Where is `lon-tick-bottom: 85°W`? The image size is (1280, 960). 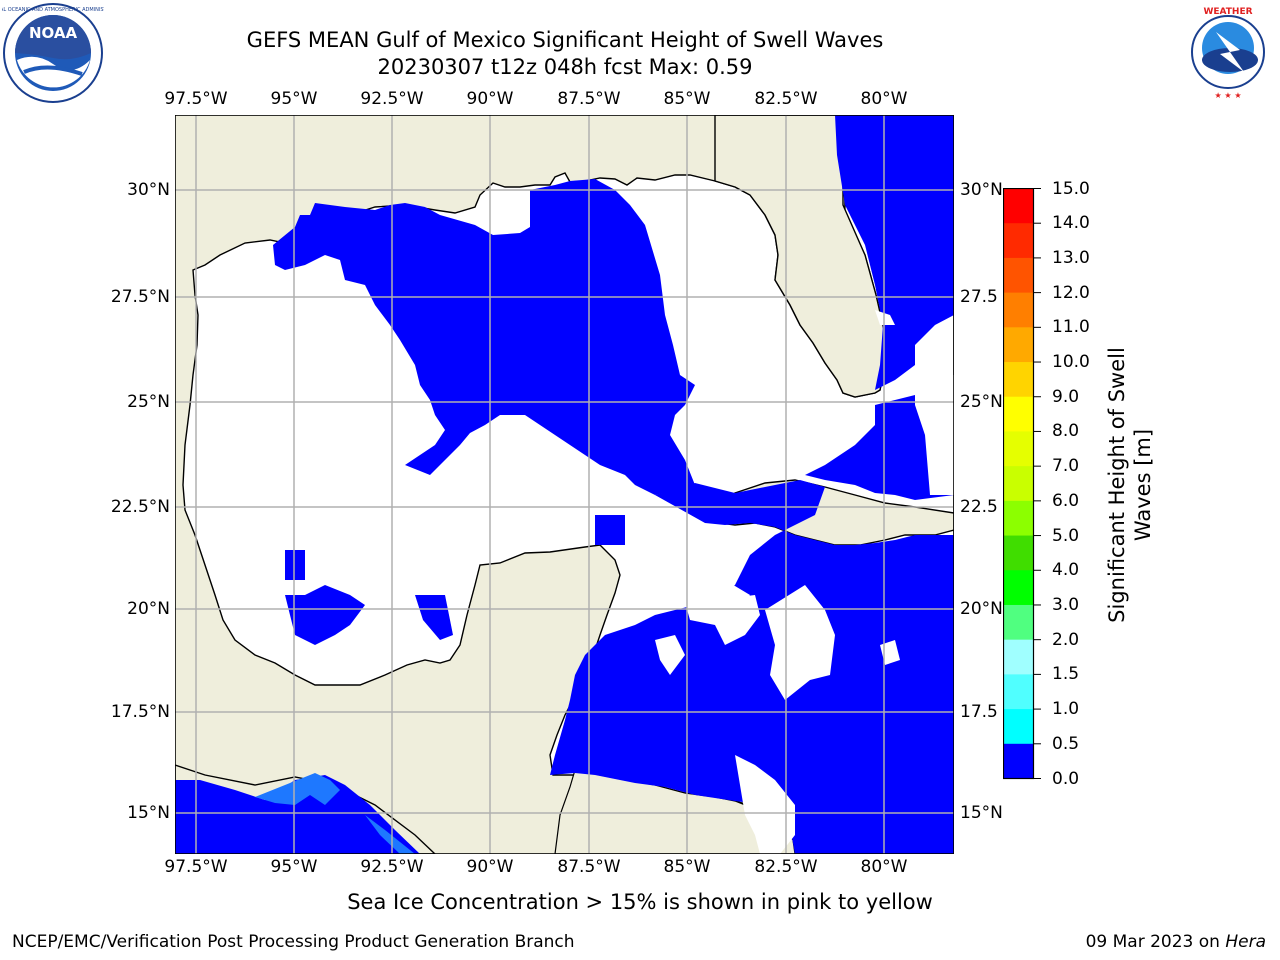 lon-tick-bottom: 85°W is located at coordinates (687, 867).